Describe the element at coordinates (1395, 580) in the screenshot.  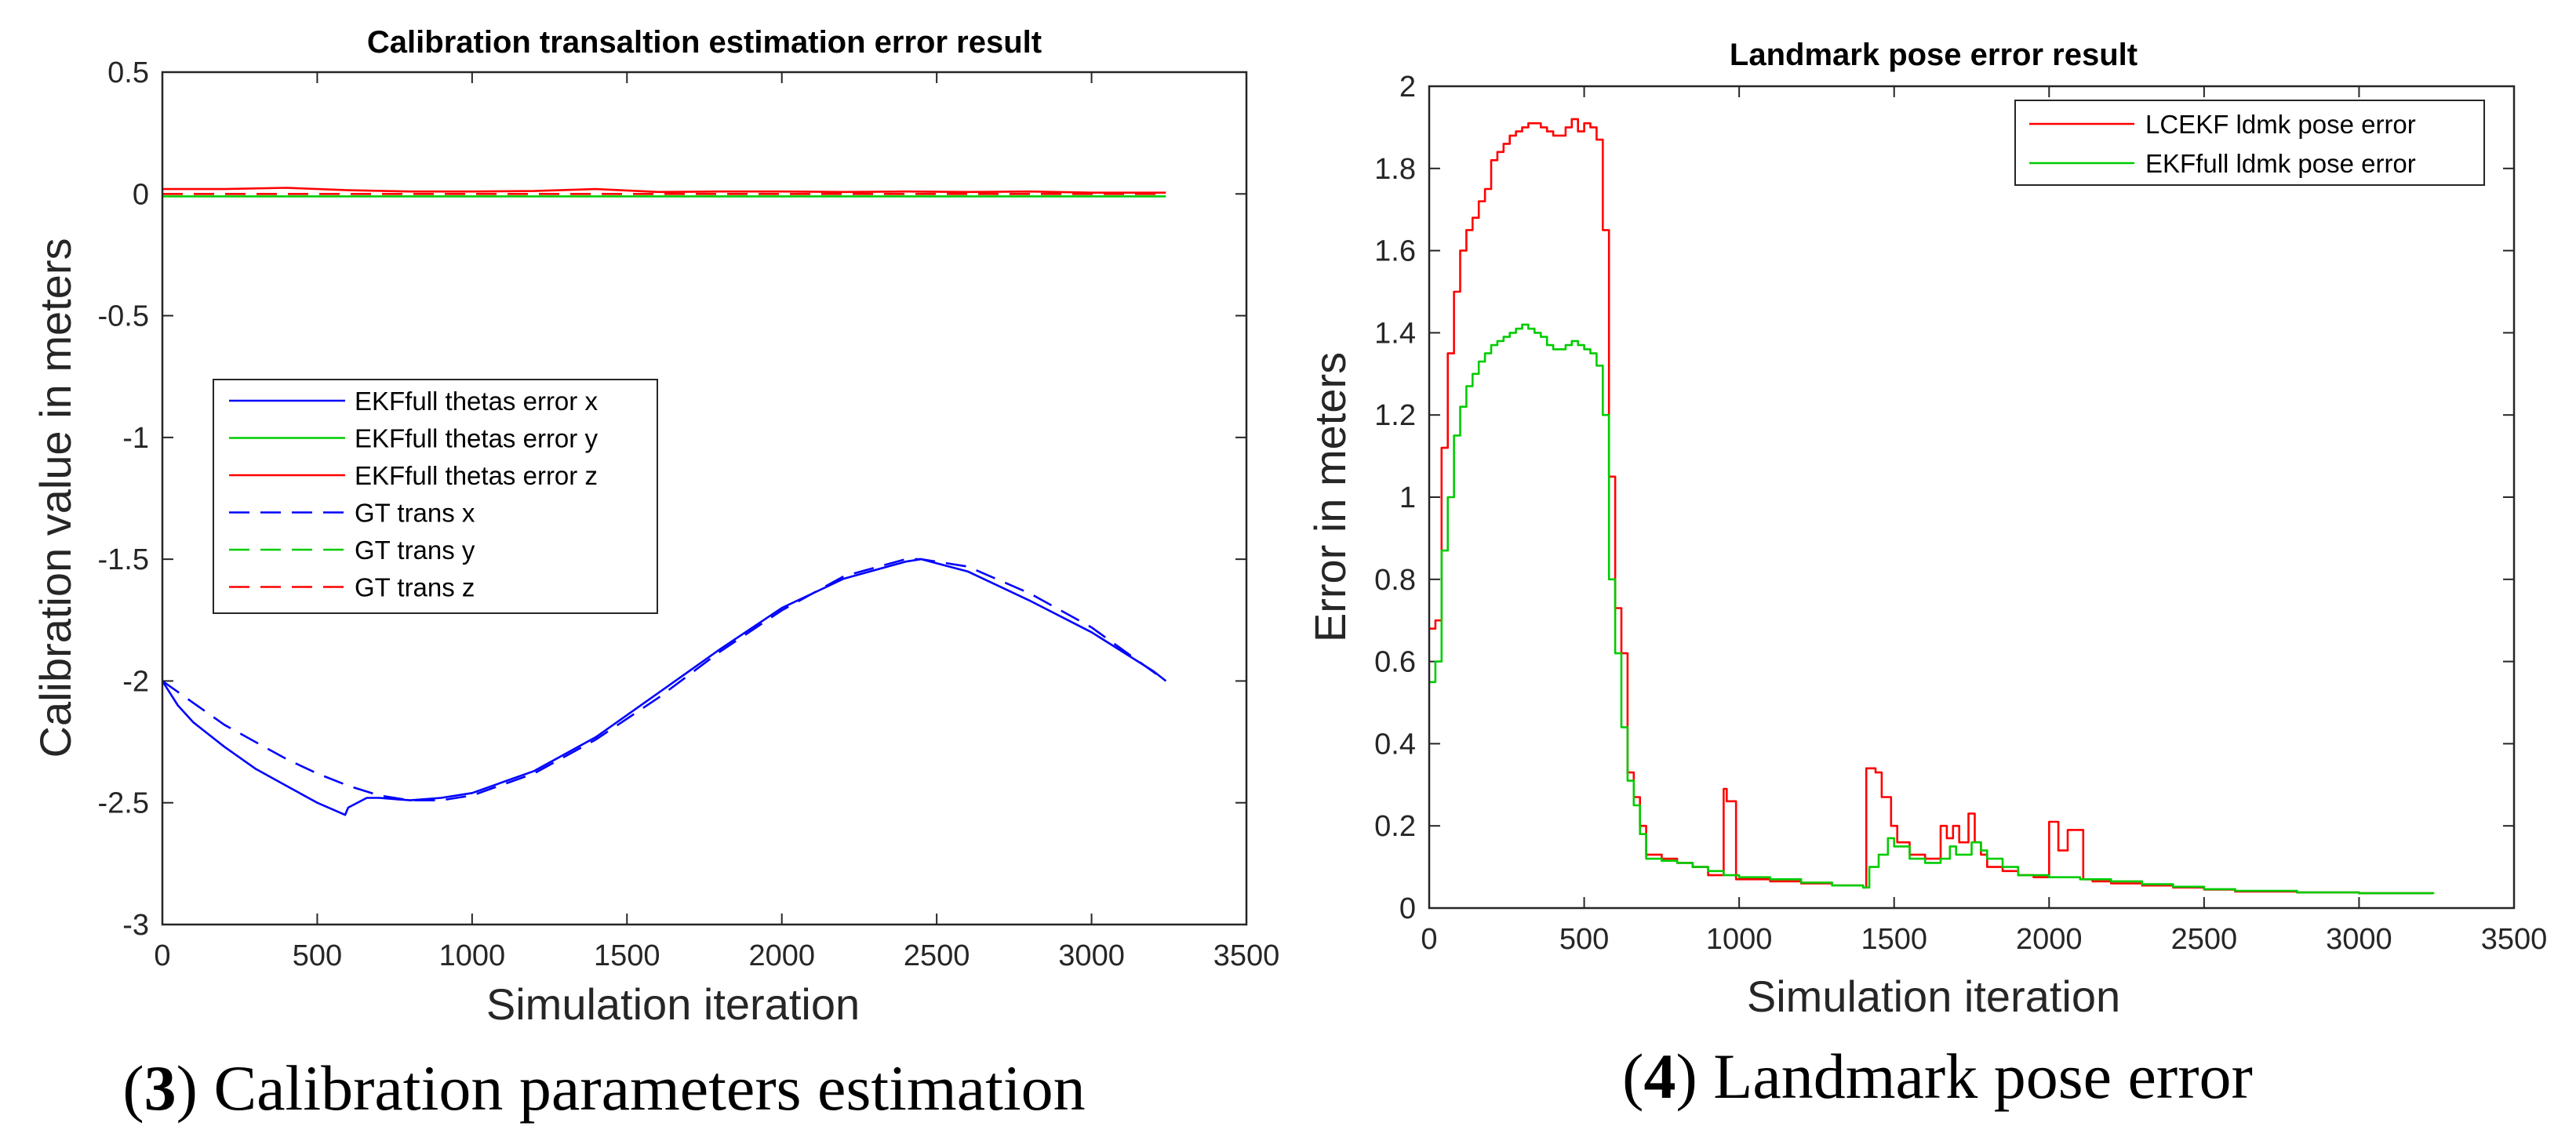
I see `y-tick-label: 0.8` at that location.